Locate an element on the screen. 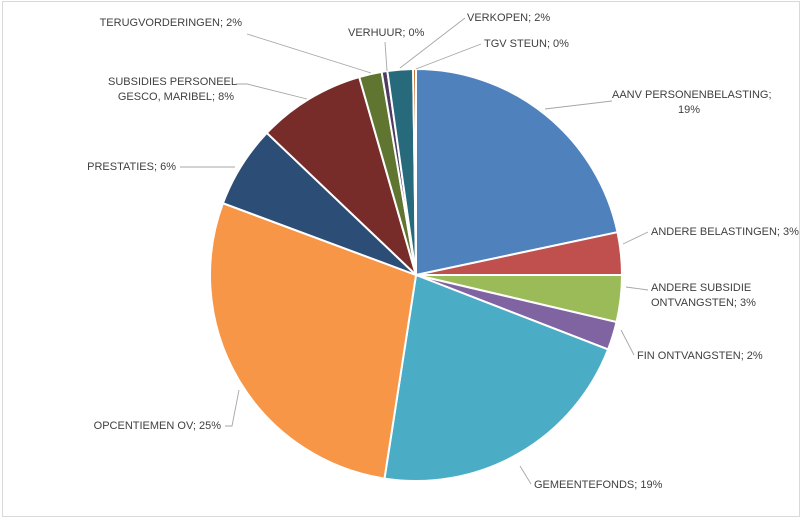 Image resolution: width=805 pixels, height=521 pixels. data-label-andere-subsidie-ontvangsten-line2: ONTVANGSTEN; 3% is located at coordinates (703, 303).